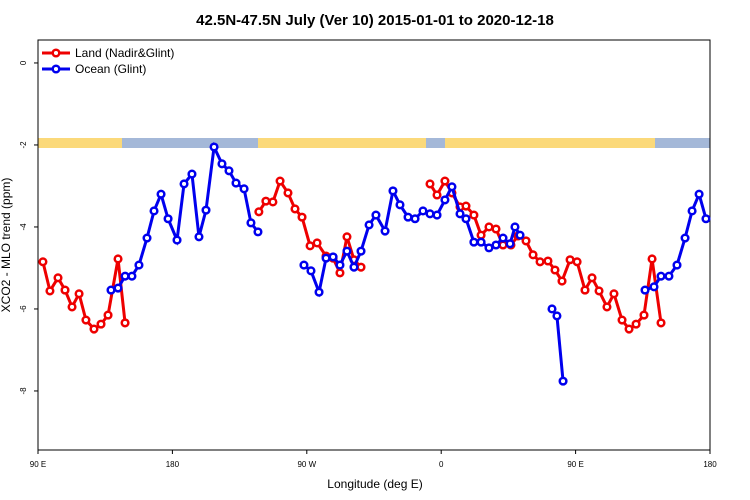  What do you see at coordinates (23, 62) in the screenshot?
I see `y-tick-label: 0` at bounding box center [23, 62].